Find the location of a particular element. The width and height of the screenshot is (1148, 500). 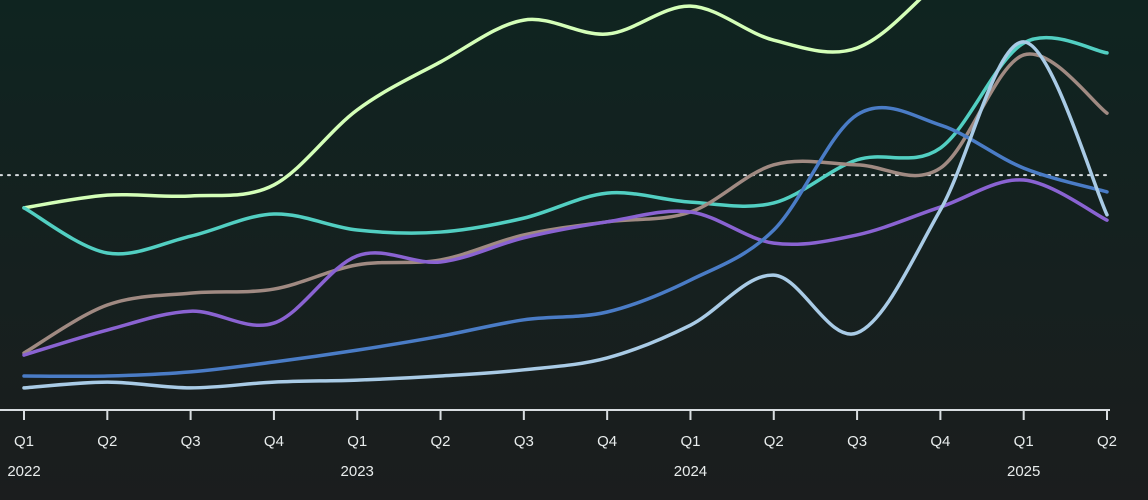

year-label: 2025 is located at coordinates (1023, 471).